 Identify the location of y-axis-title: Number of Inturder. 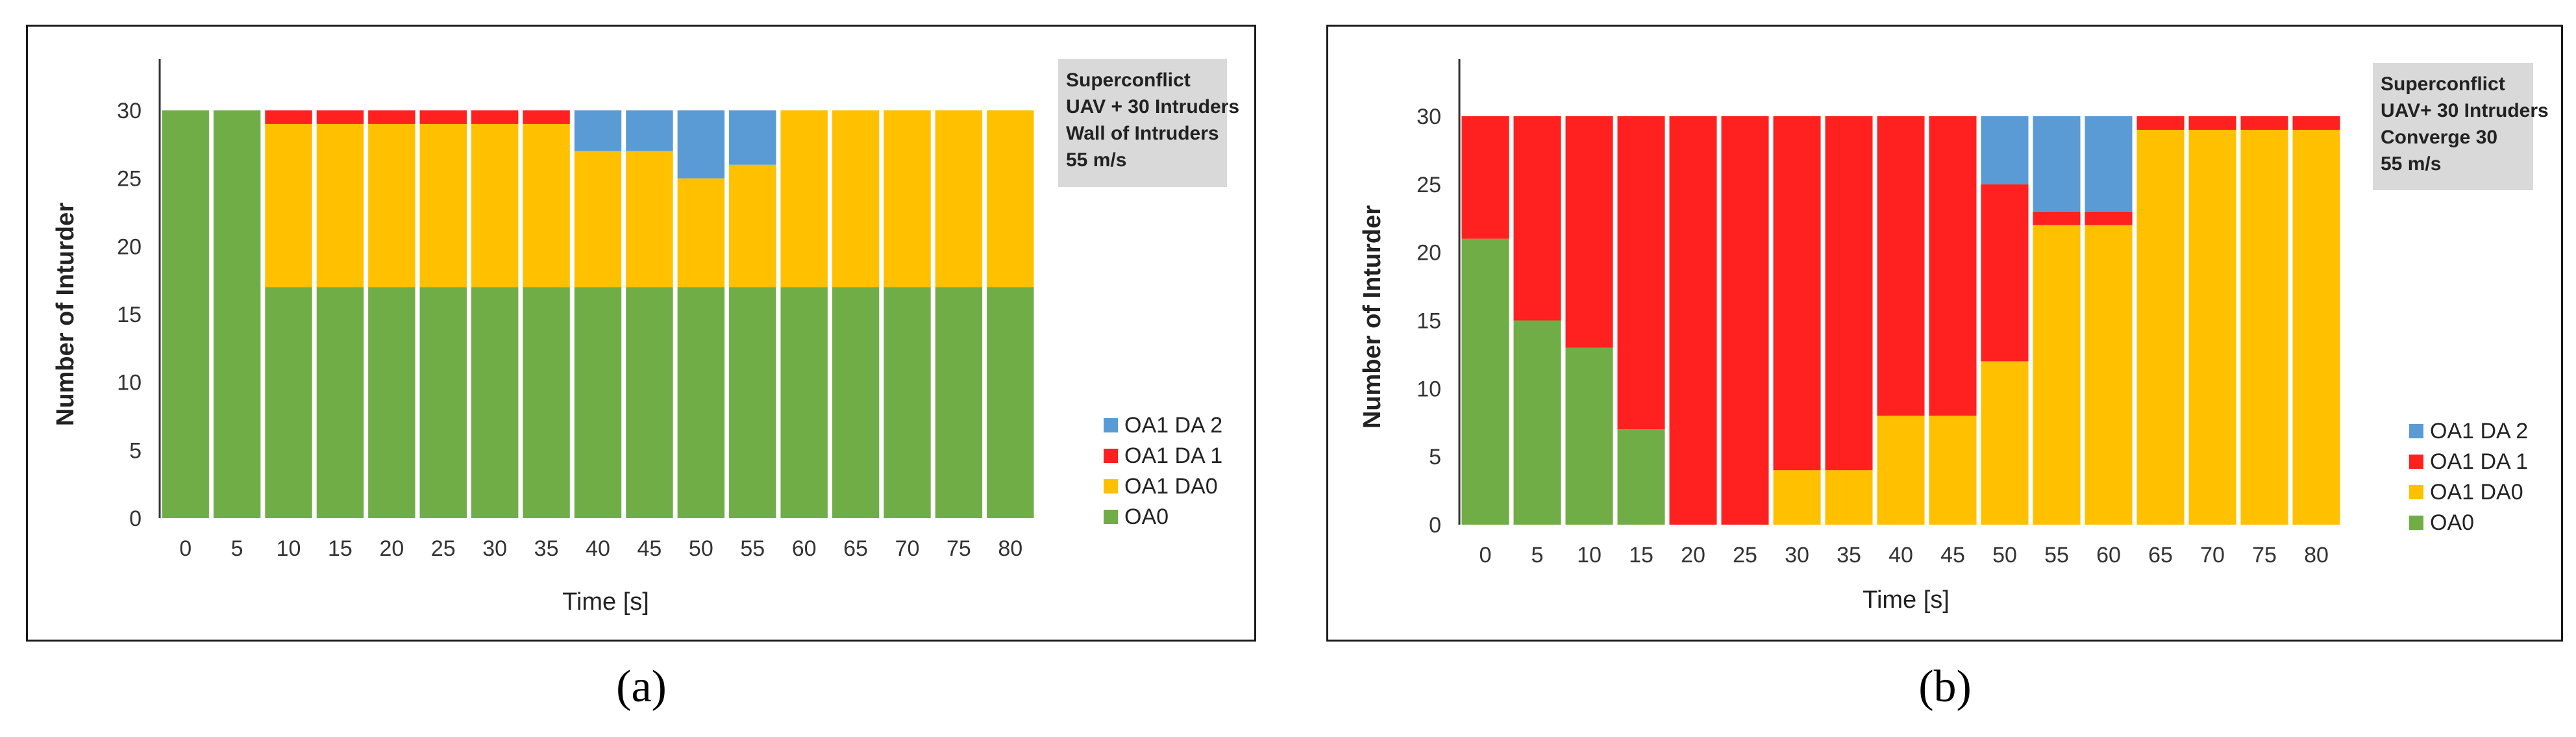
(65, 314).